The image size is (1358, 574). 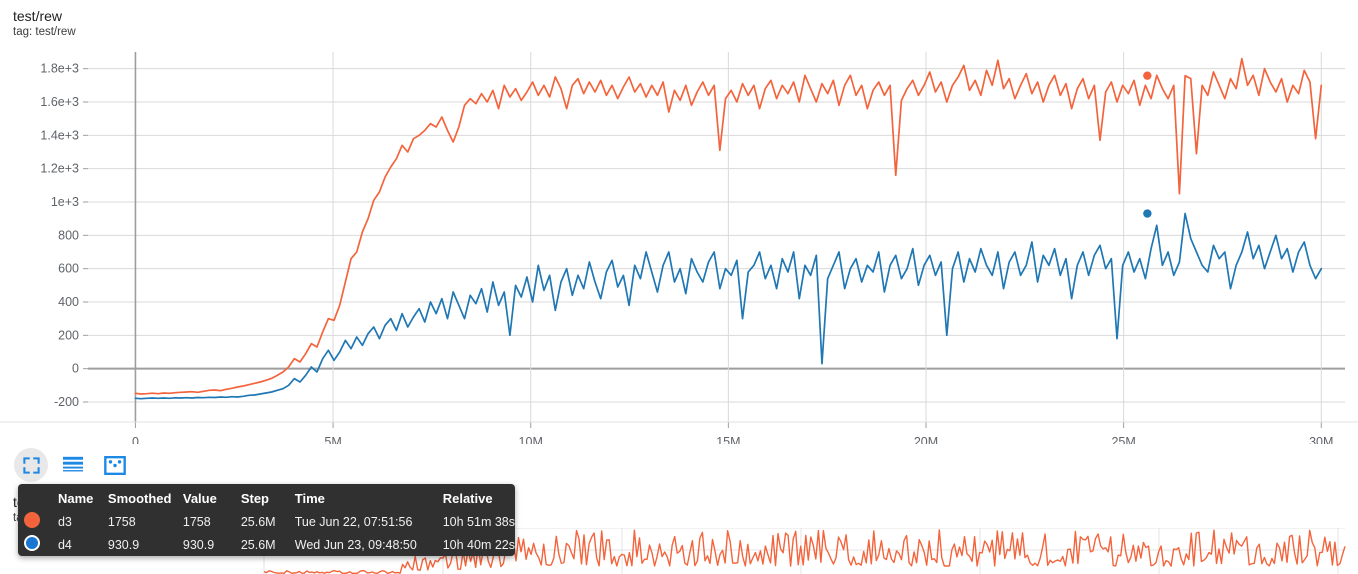 I want to click on tooltip-cell-name: d3, so click(x=64, y=521).